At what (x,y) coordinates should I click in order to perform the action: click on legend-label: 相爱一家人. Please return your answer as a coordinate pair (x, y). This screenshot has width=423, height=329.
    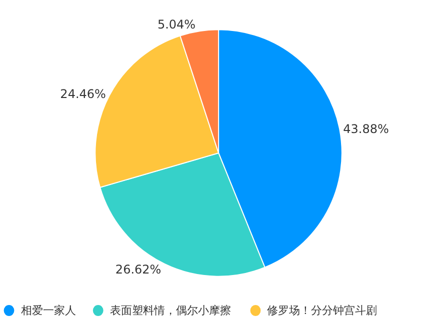
    Looking at the image, I should click on (48, 310).